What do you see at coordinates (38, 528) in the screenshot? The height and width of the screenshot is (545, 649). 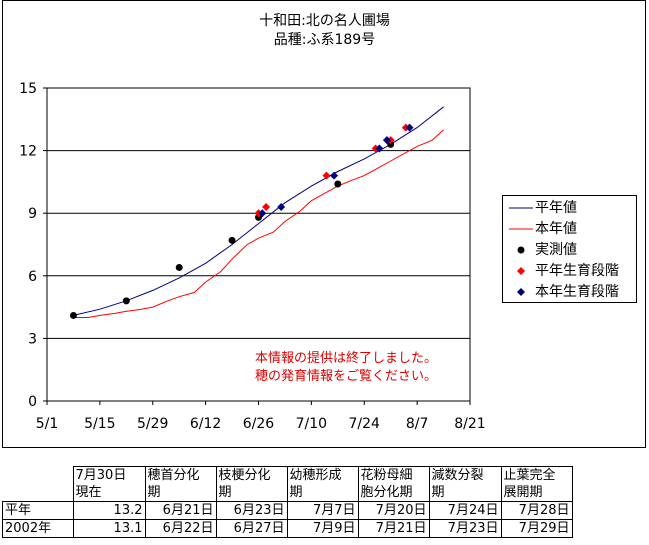 I see `row-label: 2002年` at bounding box center [38, 528].